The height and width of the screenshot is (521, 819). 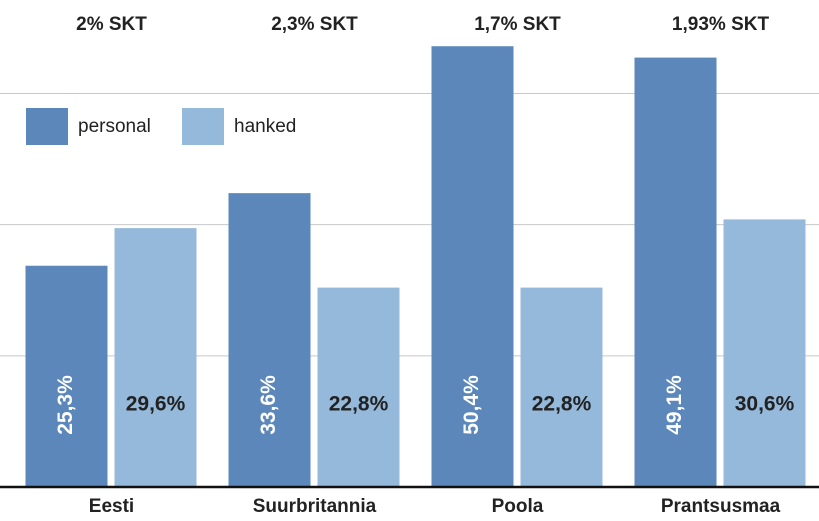 What do you see at coordinates (314, 24) in the screenshot?
I see `annotation: 2,3% SKT` at bounding box center [314, 24].